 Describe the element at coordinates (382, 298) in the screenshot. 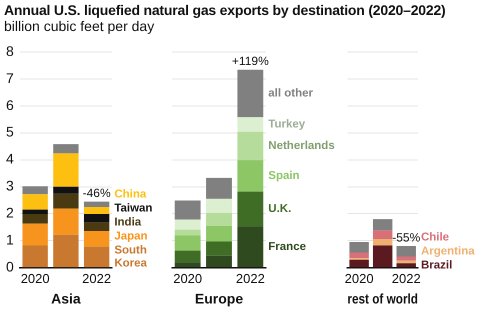

I see `x-axis-title: rest of world` at that location.